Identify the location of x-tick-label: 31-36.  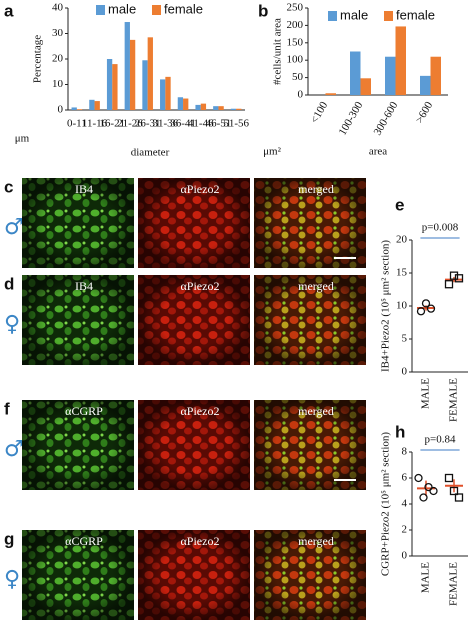
(166, 124).